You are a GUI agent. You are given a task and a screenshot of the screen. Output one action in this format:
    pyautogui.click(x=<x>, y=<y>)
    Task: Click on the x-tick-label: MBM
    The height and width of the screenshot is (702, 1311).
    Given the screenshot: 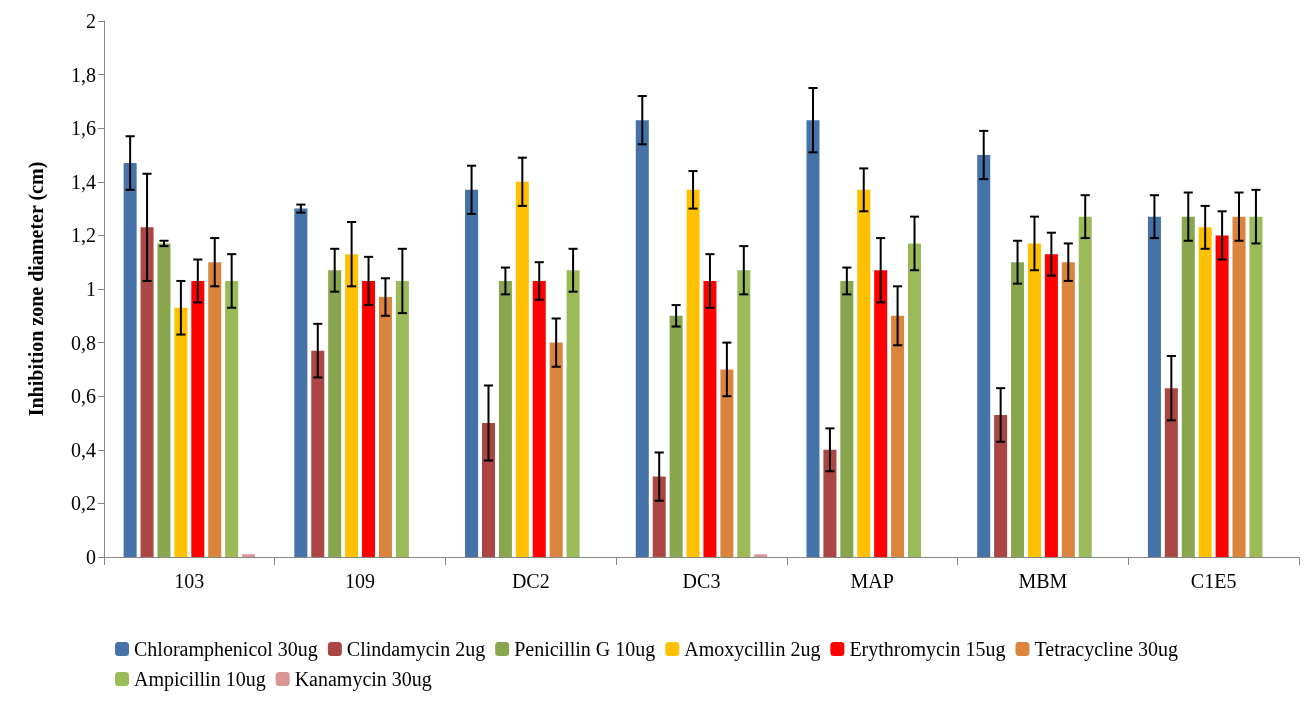 What is the action you would take?
    pyautogui.click(x=1043, y=581)
    